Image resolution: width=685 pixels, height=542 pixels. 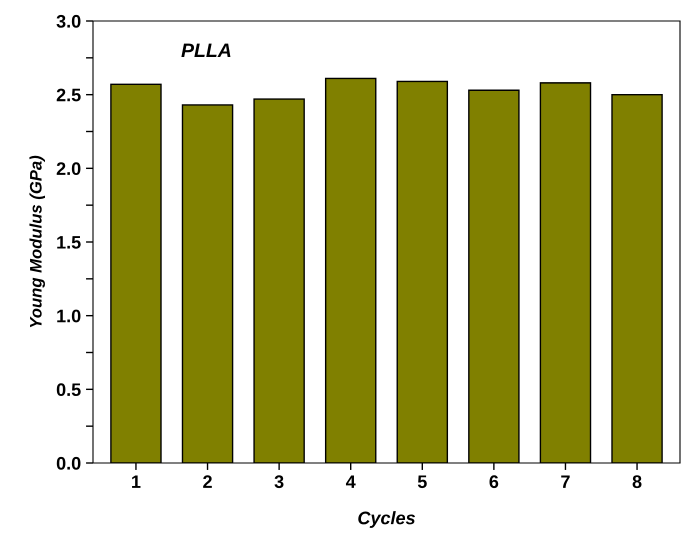 What do you see at coordinates (494, 481) in the screenshot?
I see `x-tick-label: 6` at bounding box center [494, 481].